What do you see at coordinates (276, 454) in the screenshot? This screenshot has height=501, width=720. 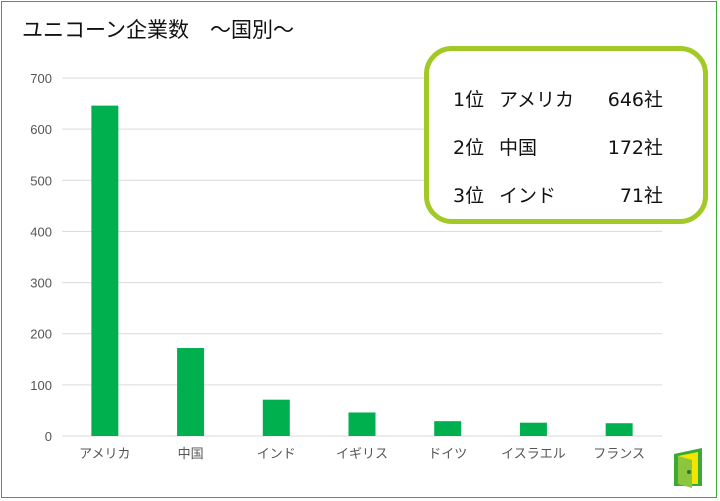 I see `x-category-label: インド` at bounding box center [276, 454].